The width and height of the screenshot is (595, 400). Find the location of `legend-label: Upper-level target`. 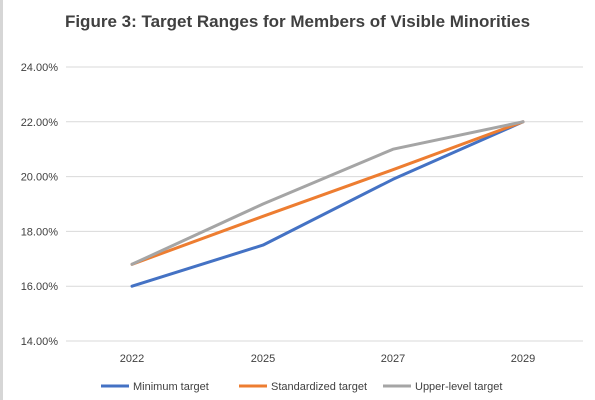

legend-label: Upper-level target is located at coordinates (458, 387).